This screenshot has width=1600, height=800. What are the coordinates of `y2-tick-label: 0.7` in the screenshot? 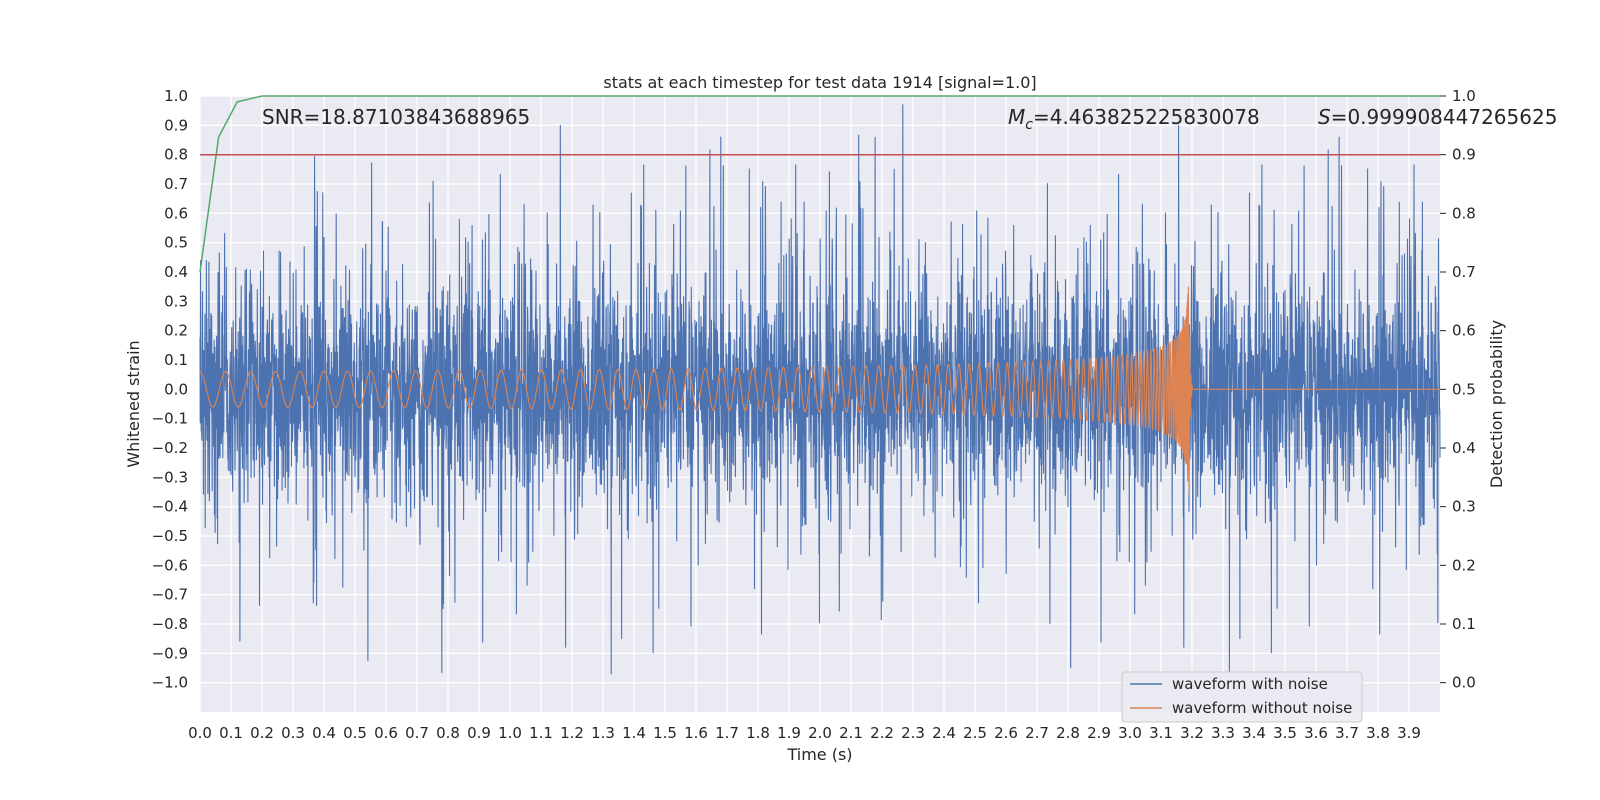 It's located at (1464, 272).